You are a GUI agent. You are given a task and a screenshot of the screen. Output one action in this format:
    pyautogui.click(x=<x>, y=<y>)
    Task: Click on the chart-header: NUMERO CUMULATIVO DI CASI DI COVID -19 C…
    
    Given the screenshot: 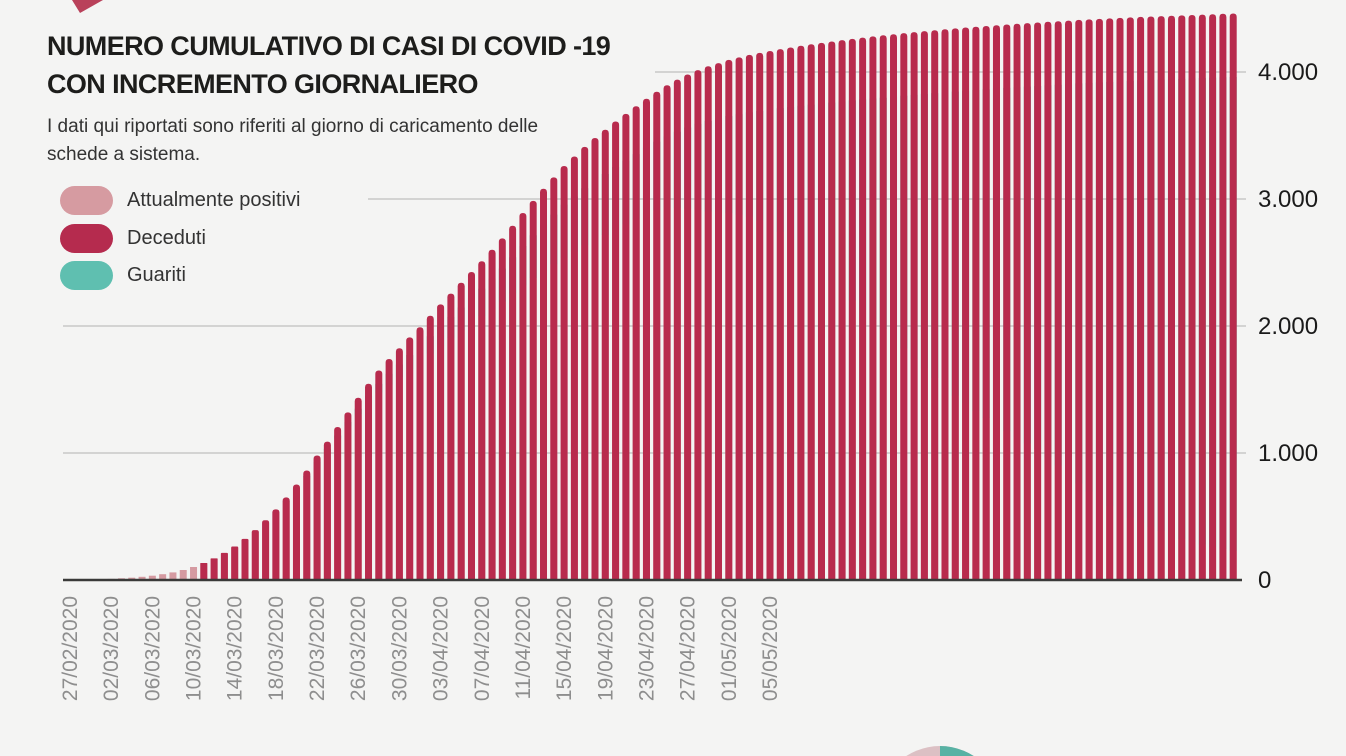 What is the action you would take?
    pyautogui.click(x=352, y=98)
    